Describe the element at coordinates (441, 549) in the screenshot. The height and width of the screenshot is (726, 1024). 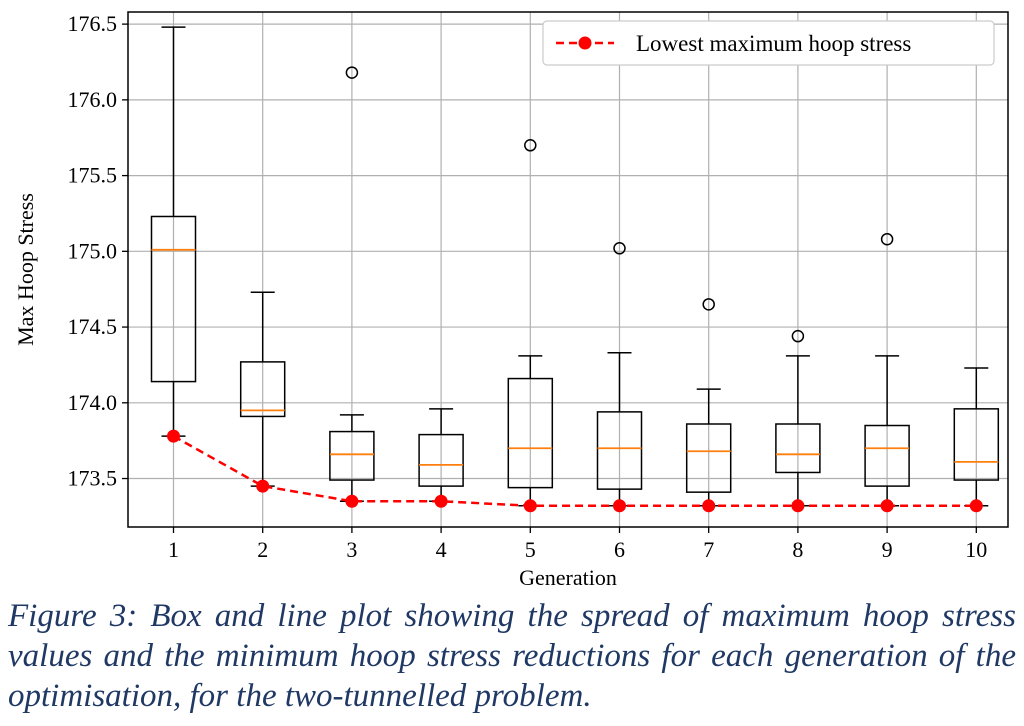
I see `x-tick-label: 4` at that location.